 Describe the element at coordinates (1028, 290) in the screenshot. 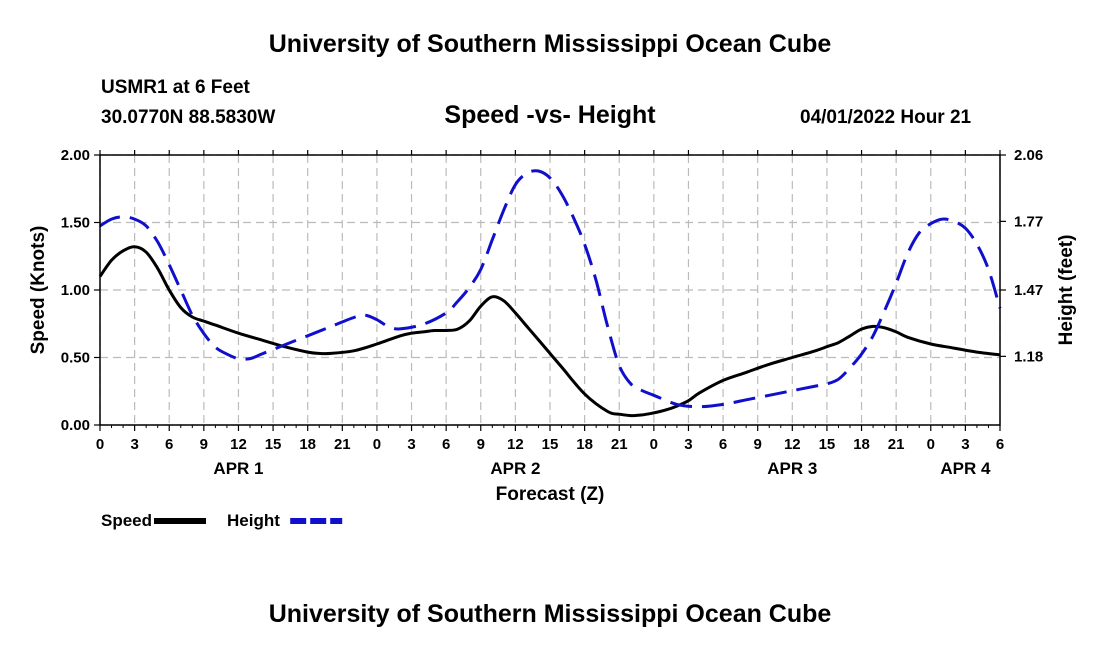

I see `y2-tick-label: 1.47` at that location.